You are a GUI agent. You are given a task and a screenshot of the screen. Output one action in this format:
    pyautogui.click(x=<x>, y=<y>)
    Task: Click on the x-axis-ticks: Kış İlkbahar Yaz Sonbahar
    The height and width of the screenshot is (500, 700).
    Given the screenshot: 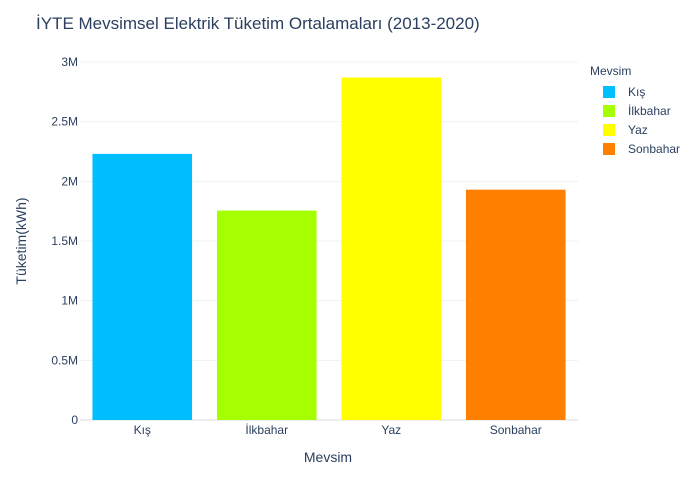 What is the action you would take?
    pyautogui.click(x=338, y=430)
    